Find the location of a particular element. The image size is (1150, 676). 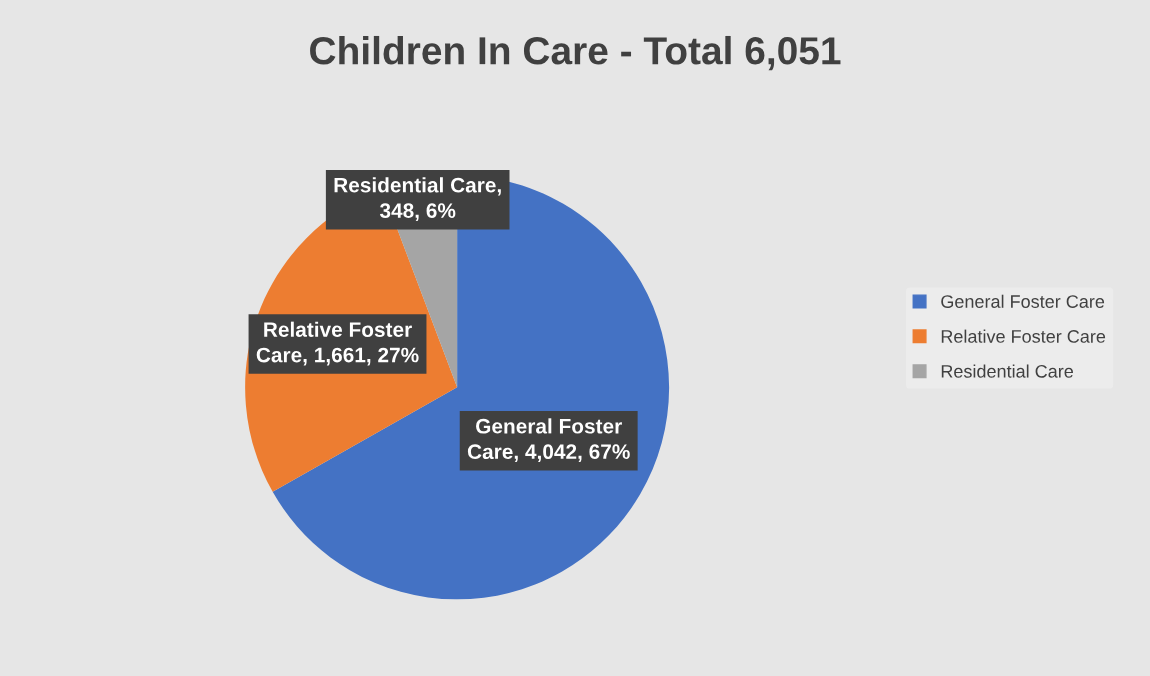

legend-label: General Foster Care is located at coordinates (1023, 301).